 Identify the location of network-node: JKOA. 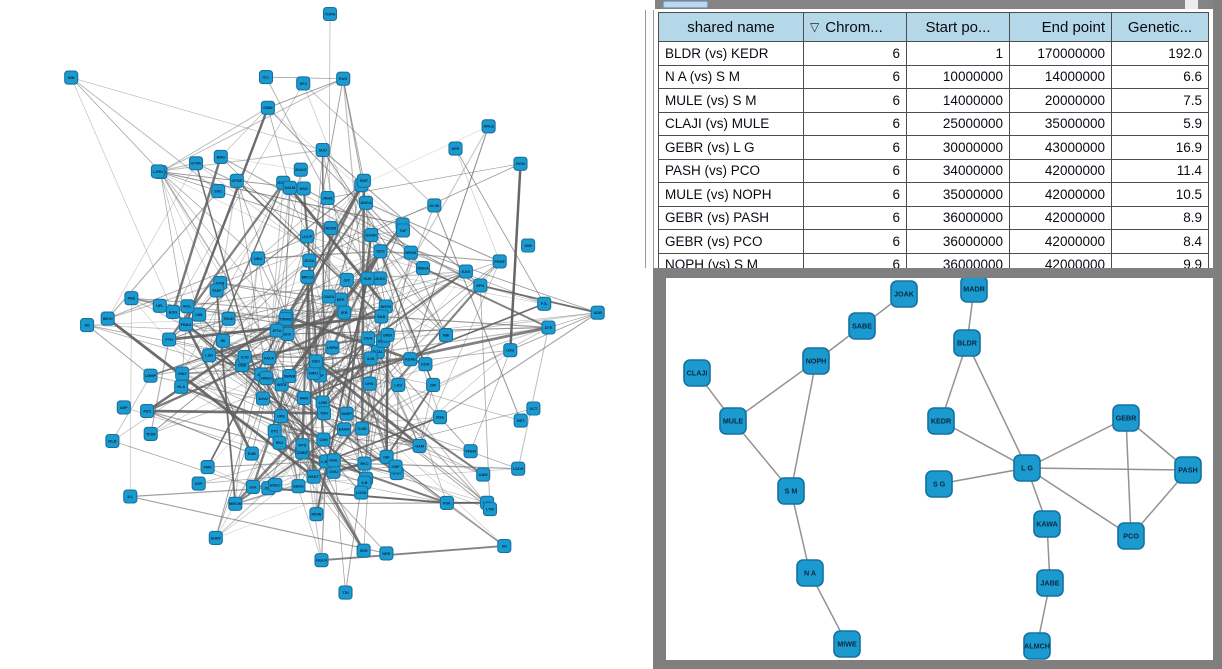
(309, 260).